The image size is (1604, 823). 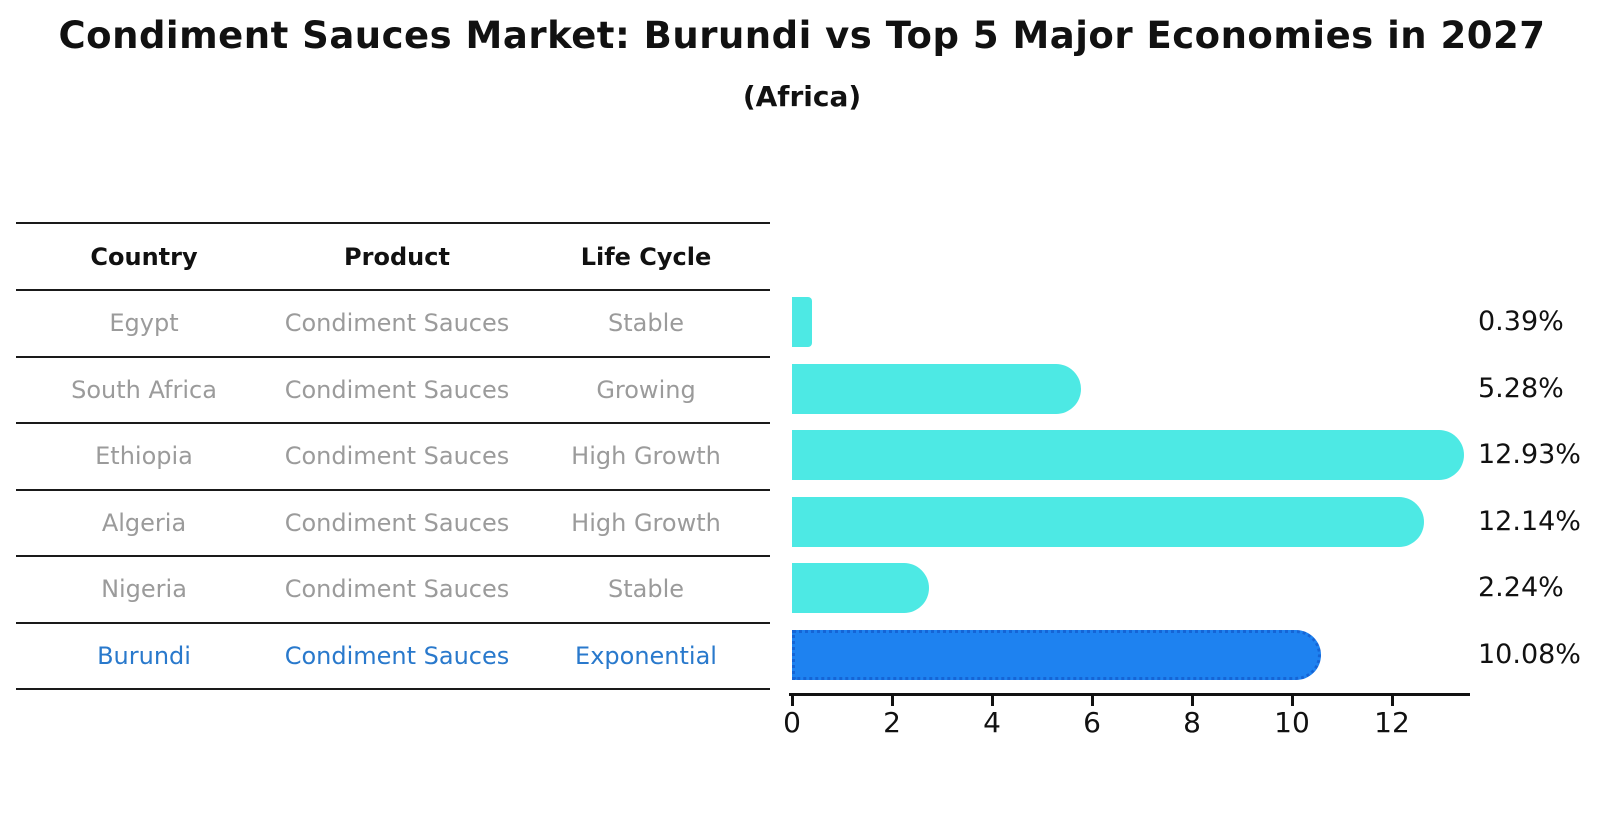 What do you see at coordinates (992, 722) in the screenshot?
I see `x-tick-label-4: 4` at bounding box center [992, 722].